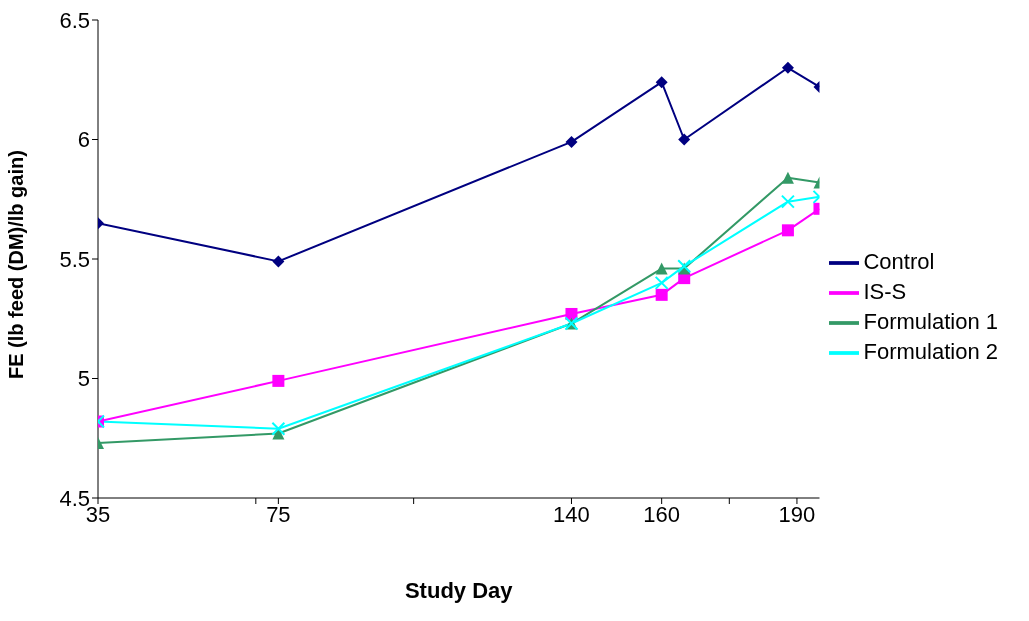  Describe the element at coordinates (16, 264) in the screenshot. I see `y-axis-title: FE (lb feed (DM)/lb gain)` at that location.